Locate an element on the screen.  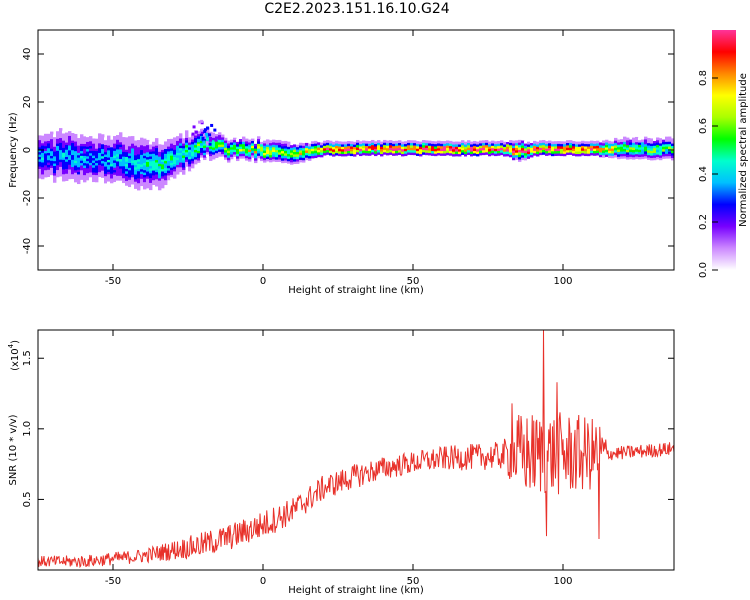
y-tick-label: 0.5 is located at coordinates (27, 499).